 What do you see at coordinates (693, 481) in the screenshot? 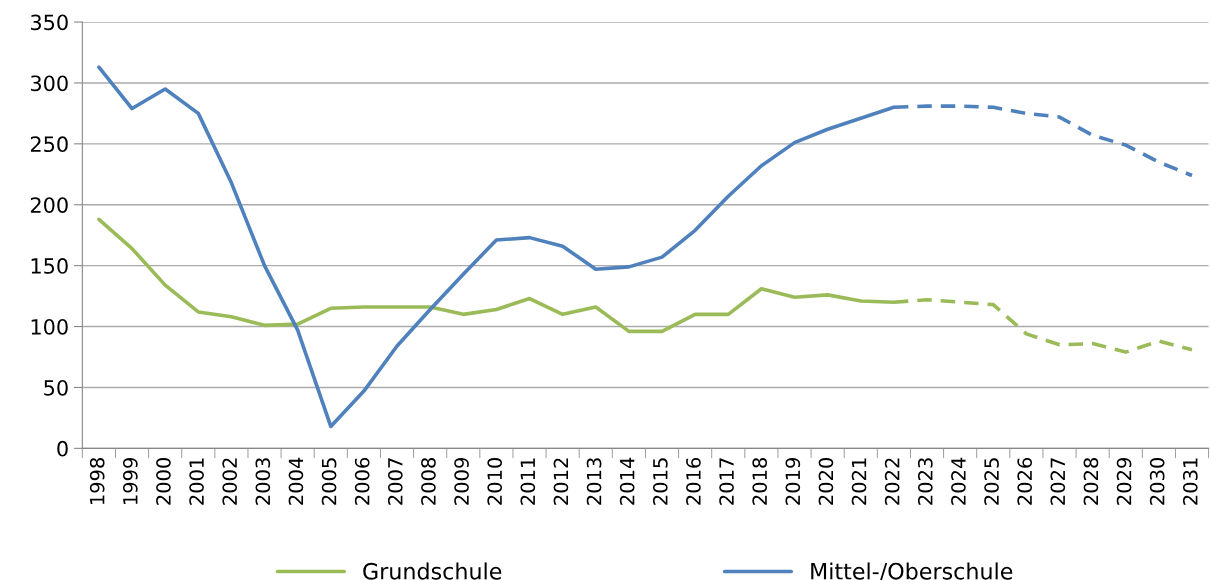
I see `x-tick-label: 2016` at bounding box center [693, 481].